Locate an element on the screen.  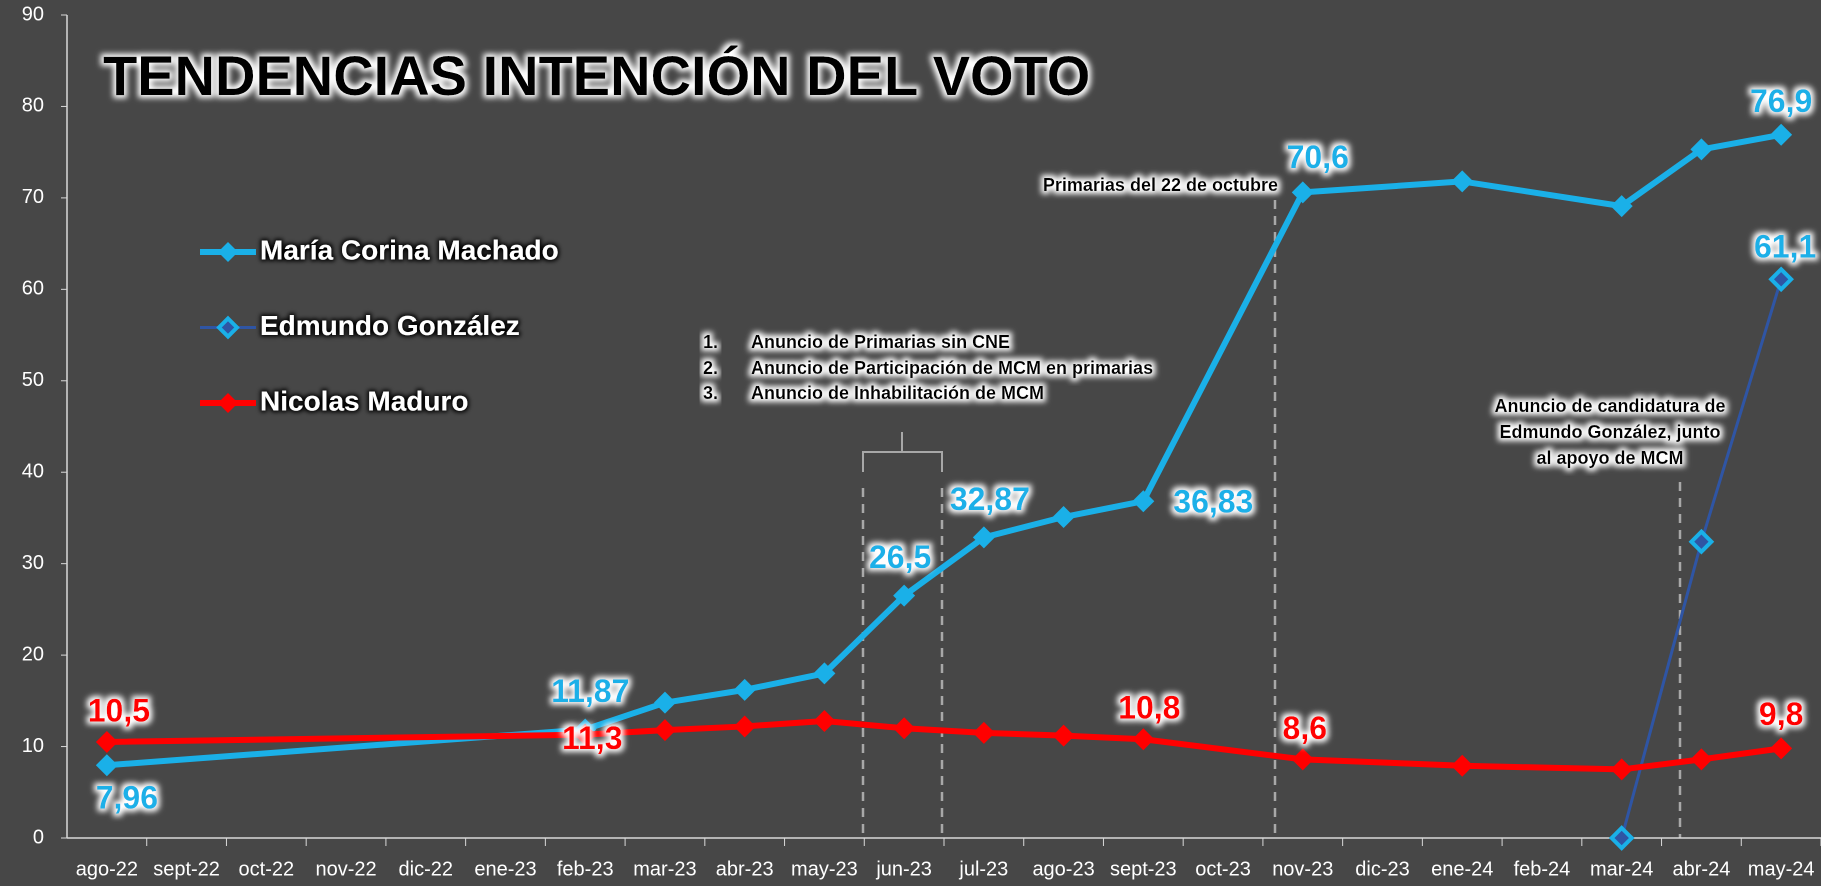
x-tick-label: feb-24 is located at coordinates (1542, 869).